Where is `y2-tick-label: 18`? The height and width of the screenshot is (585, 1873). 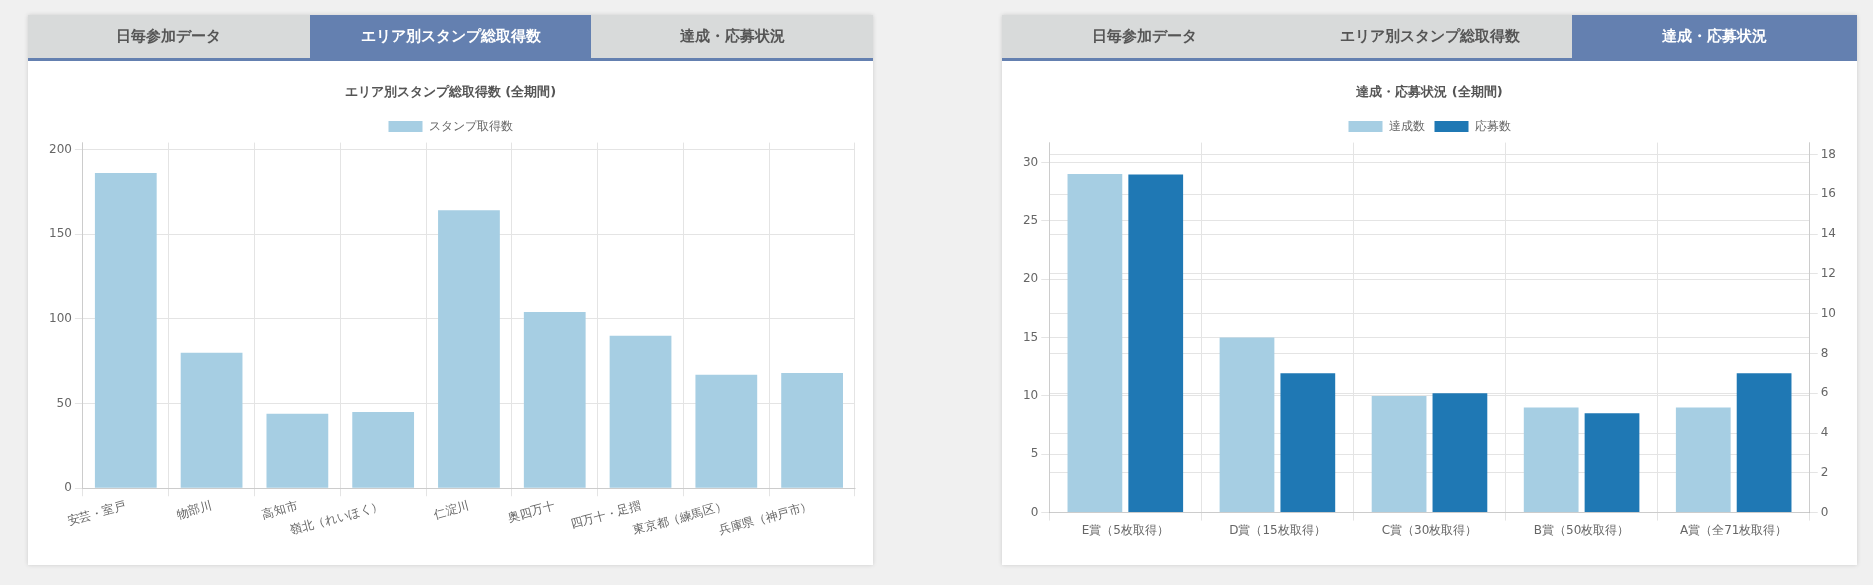 y2-tick-label: 18 is located at coordinates (1828, 153).